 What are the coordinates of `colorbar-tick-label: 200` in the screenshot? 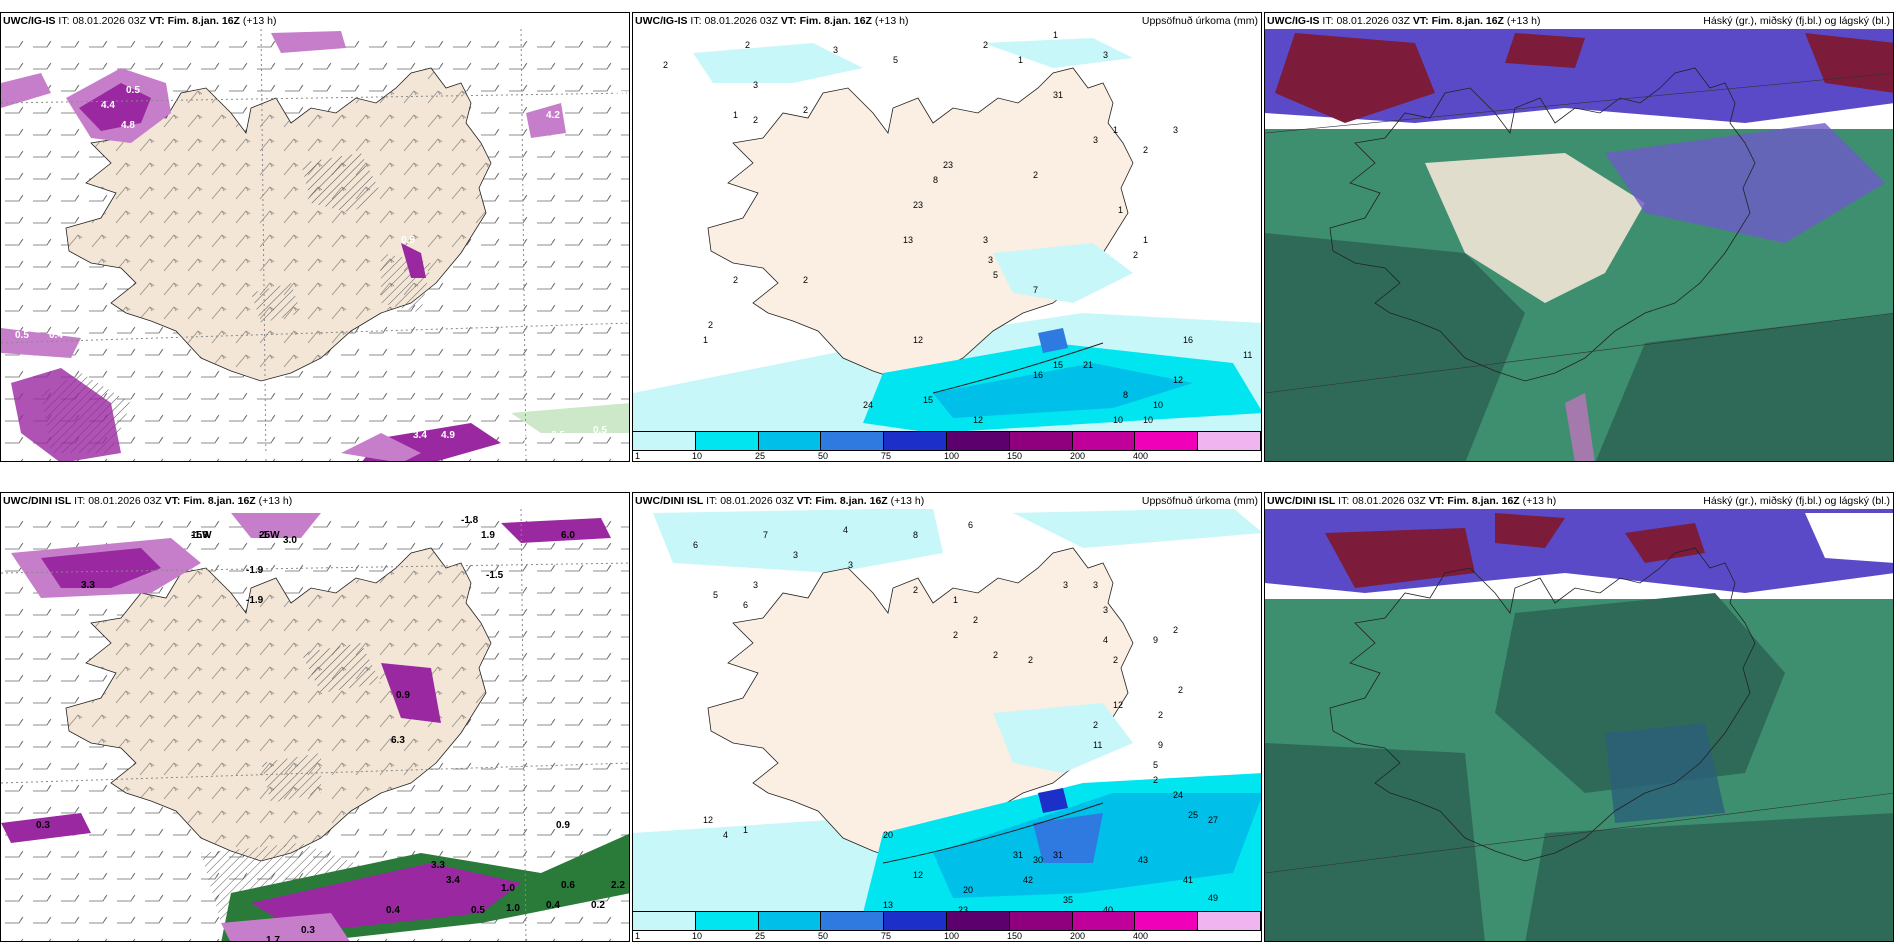 It's located at (1078, 936).